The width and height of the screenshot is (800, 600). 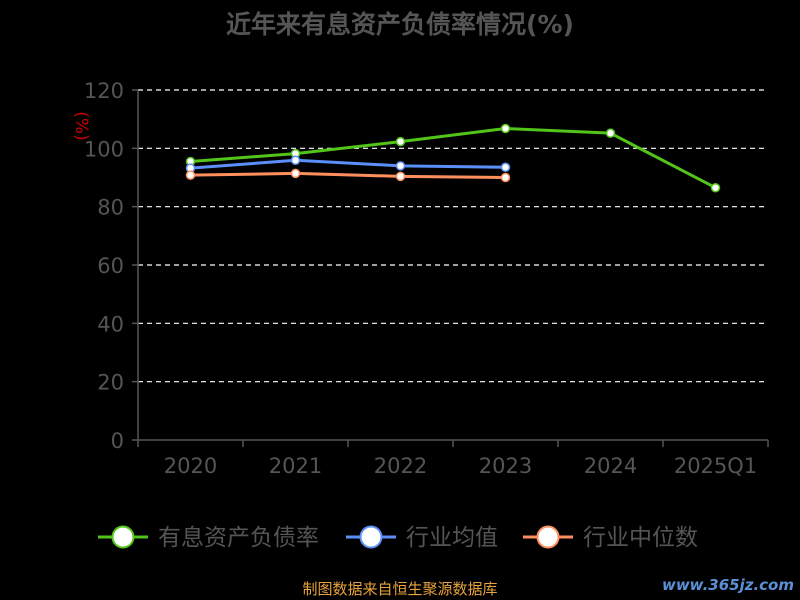 I want to click on legend-item: 行业均值, so click(x=422, y=538).